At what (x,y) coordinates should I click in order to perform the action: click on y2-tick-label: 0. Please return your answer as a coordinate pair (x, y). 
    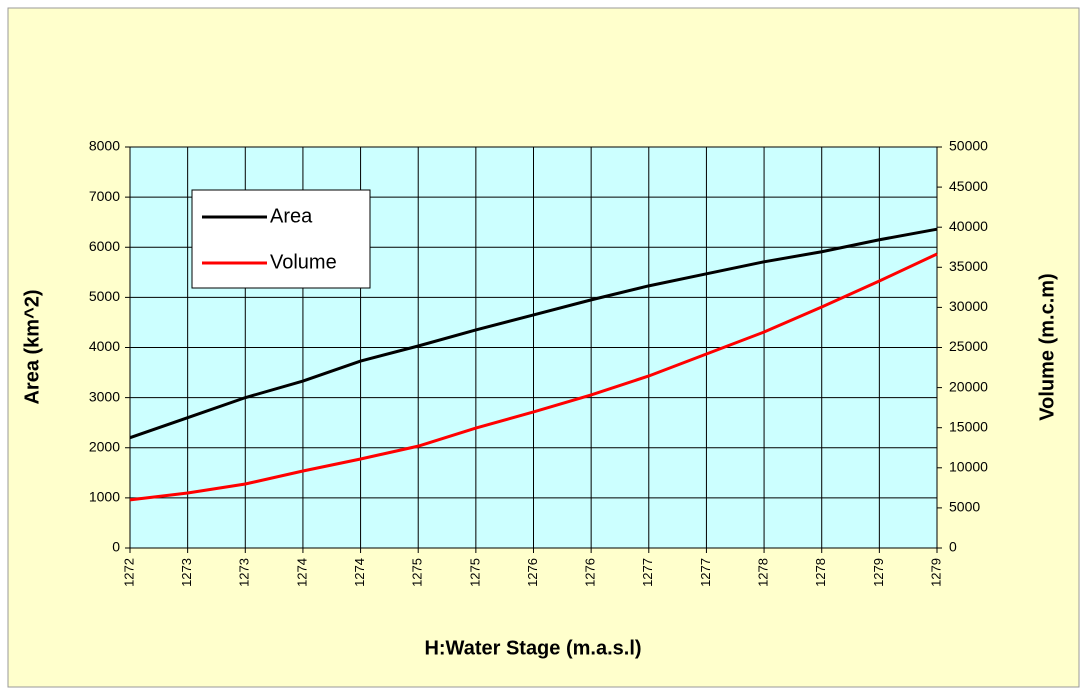
    Looking at the image, I should click on (953, 547).